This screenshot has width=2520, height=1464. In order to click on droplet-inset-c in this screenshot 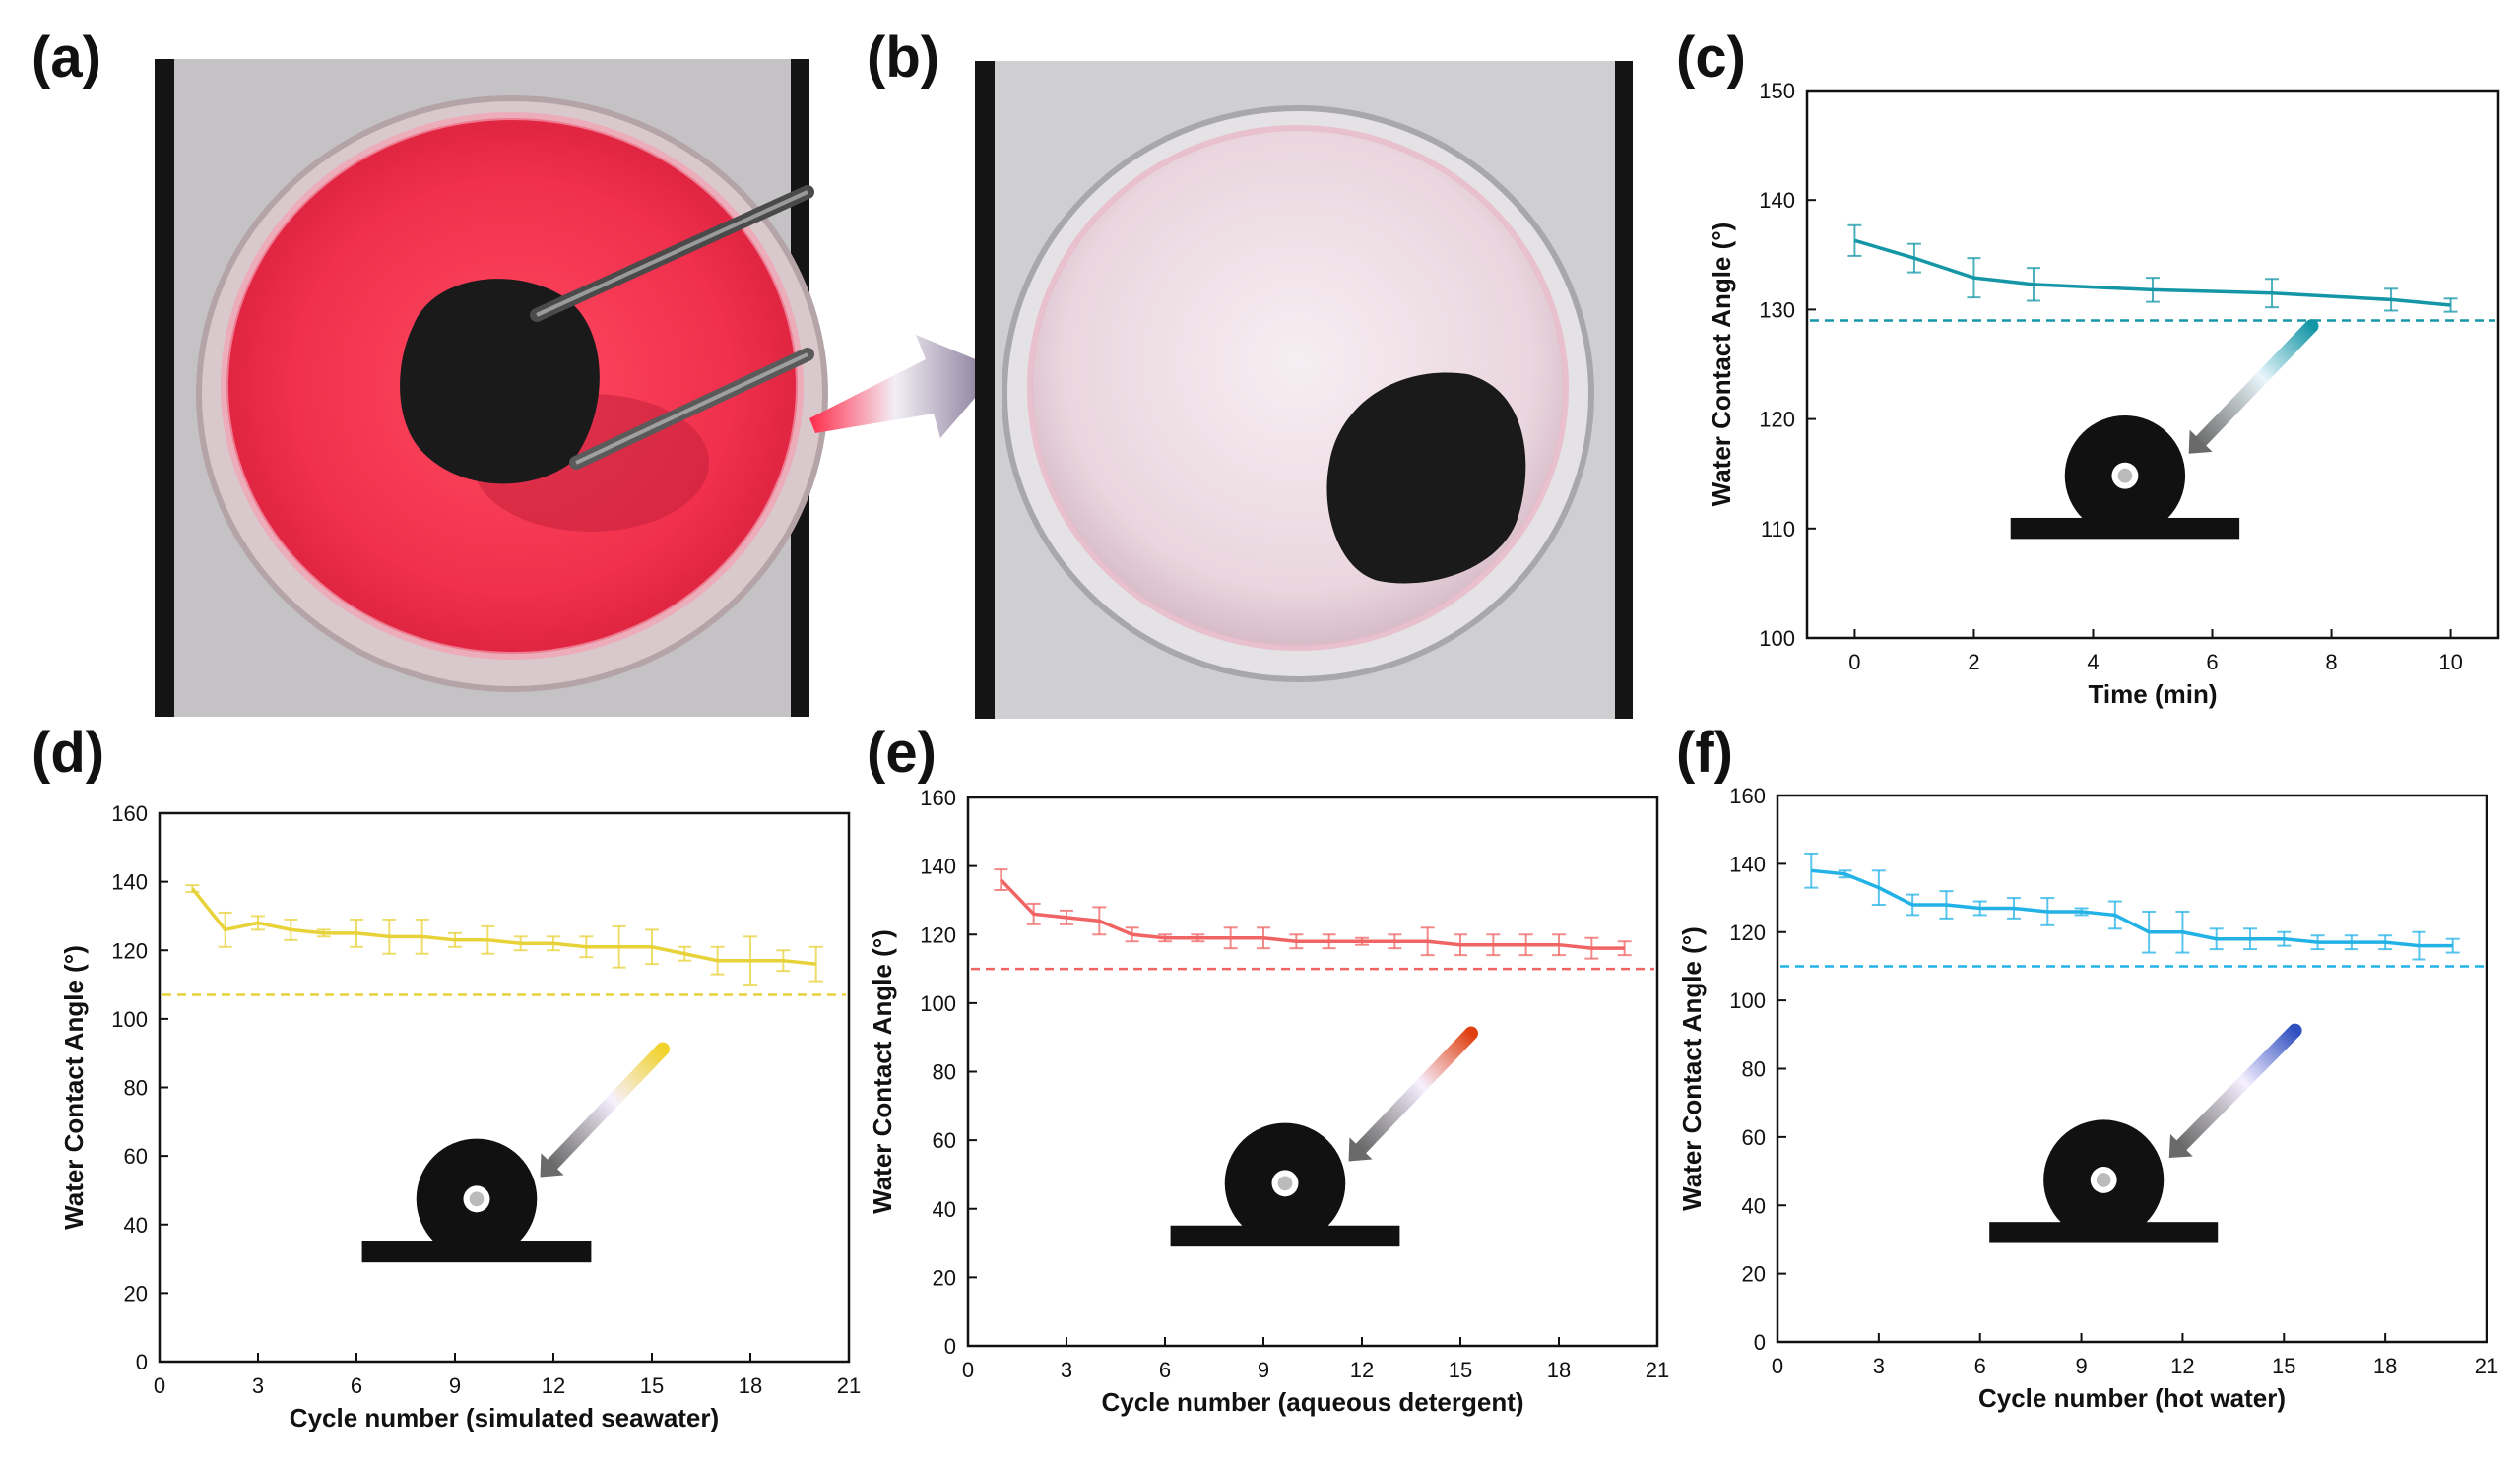, I will do `click(2125, 477)`.